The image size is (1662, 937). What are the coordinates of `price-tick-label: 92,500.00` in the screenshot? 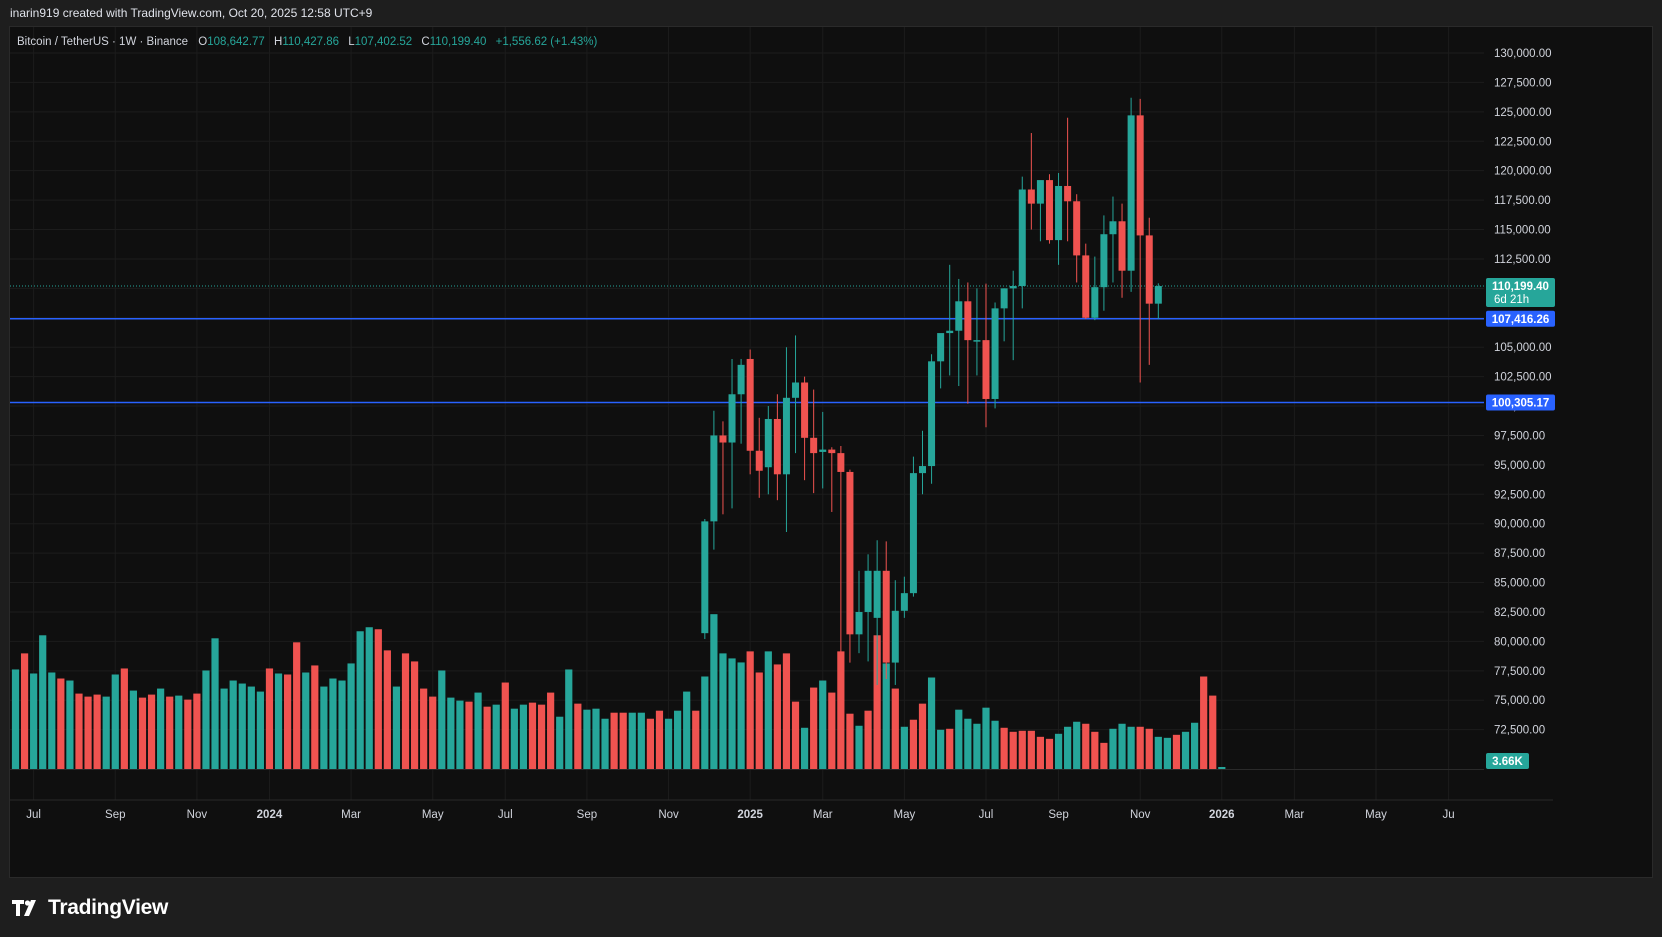 It's located at (1519, 495).